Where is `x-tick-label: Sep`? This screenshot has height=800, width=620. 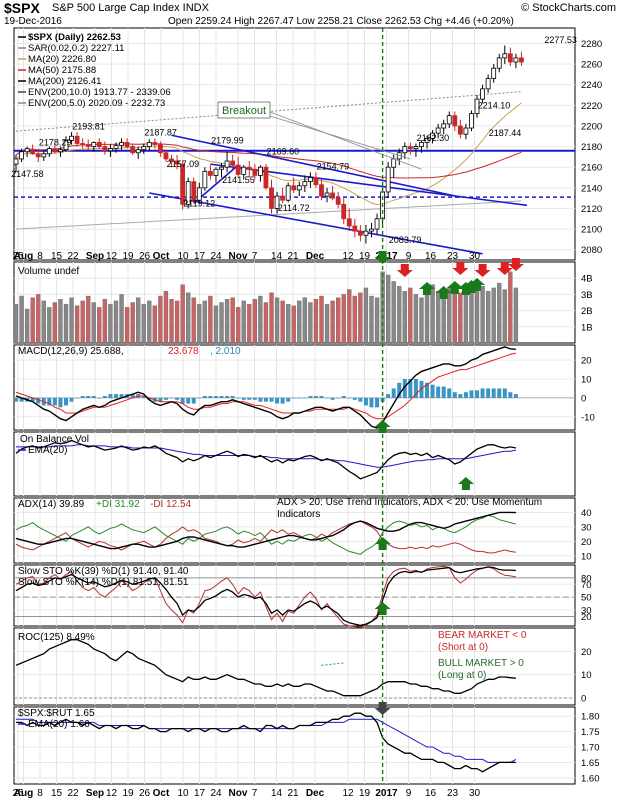 x-tick-label: Sep is located at coordinates (95, 793).